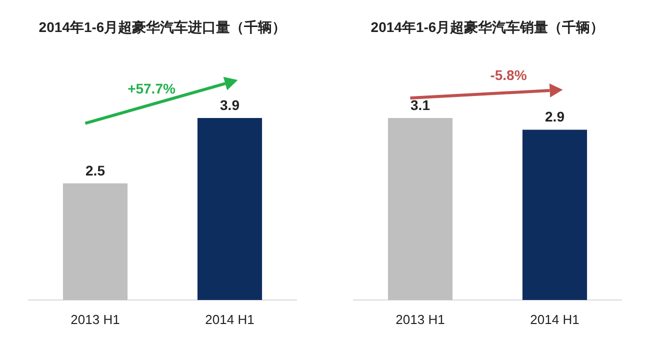  Describe the element at coordinates (96, 170) in the screenshot. I see `data-label: 2.5` at that location.